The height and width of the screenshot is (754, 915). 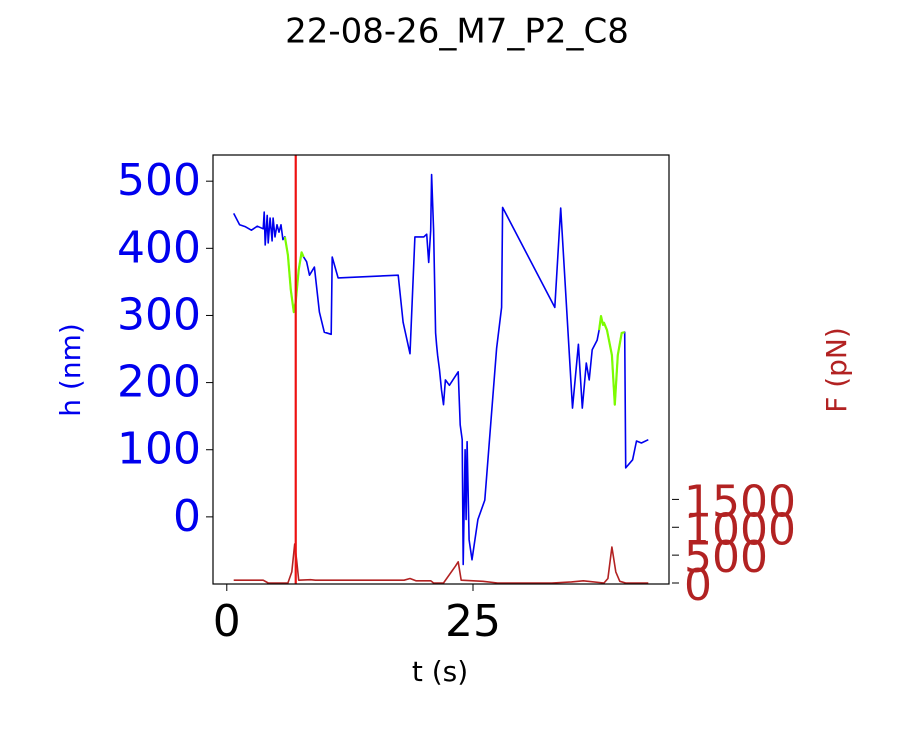 I want to click on y2-tick-label: 500, so click(x=726, y=557).